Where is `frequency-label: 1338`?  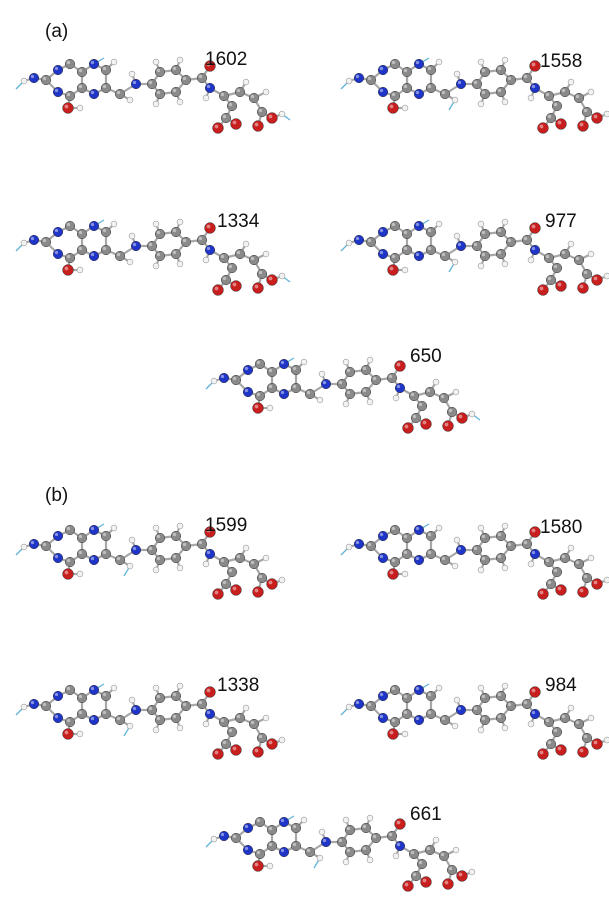
frequency-label: 1338 is located at coordinates (238, 685).